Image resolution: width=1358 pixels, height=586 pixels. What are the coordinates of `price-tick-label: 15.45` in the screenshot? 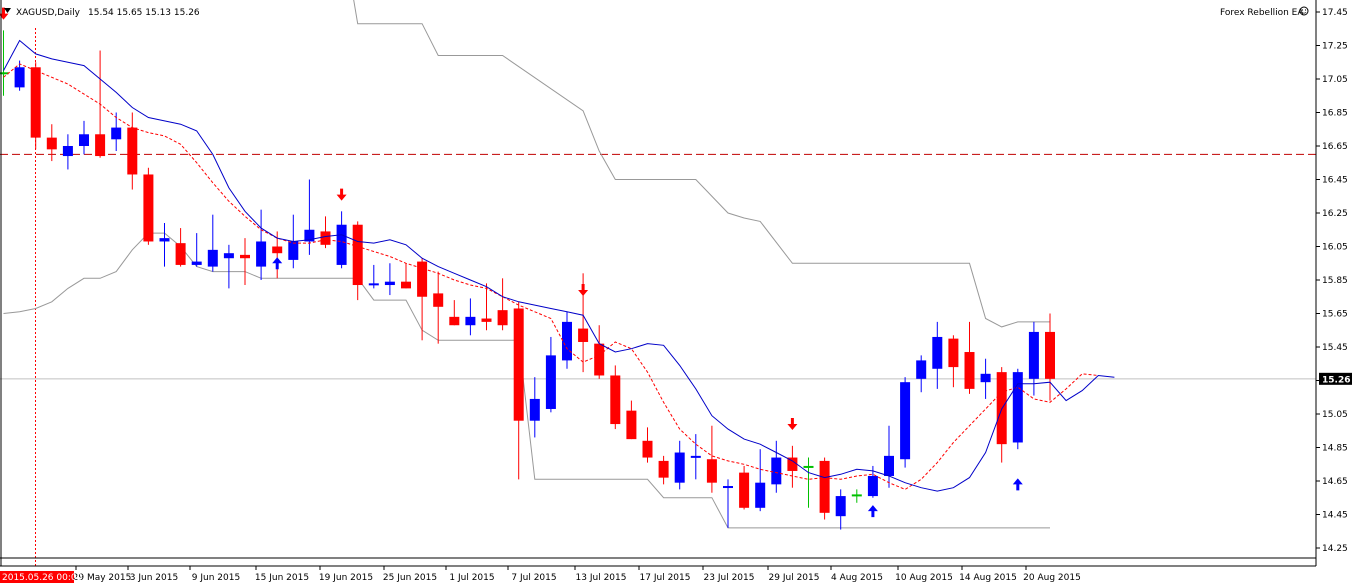 It's located at (1335, 348).